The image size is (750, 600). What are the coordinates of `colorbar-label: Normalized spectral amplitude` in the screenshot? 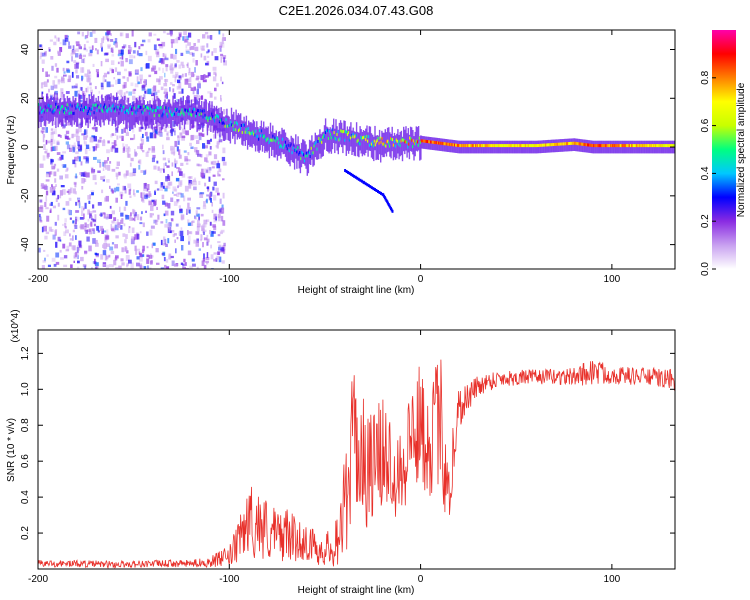 It's located at (741, 149).